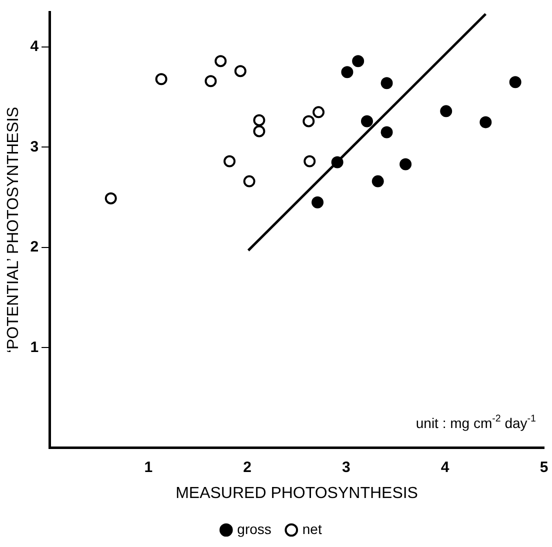 The image size is (552, 547). Describe the element at coordinates (247, 467) in the screenshot. I see `x-tick-label: 2` at that location.